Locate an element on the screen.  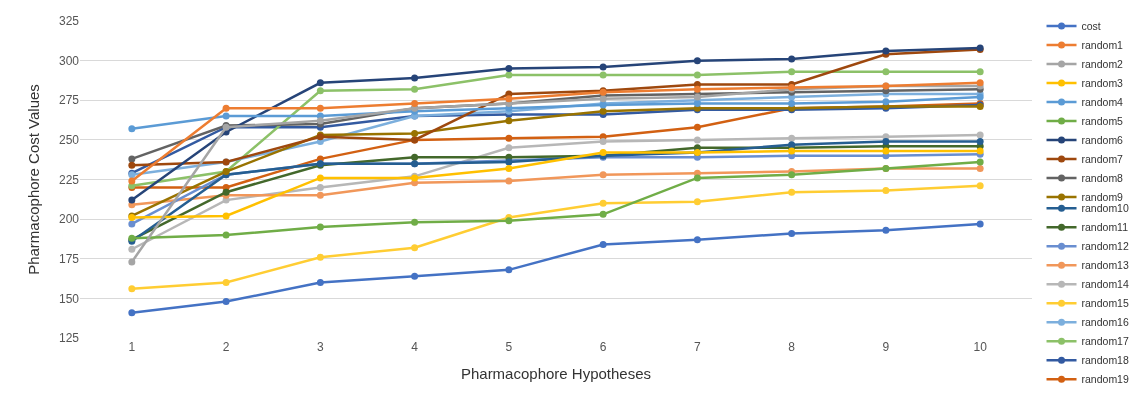
x-tick-label: 1 is located at coordinates (132, 347).